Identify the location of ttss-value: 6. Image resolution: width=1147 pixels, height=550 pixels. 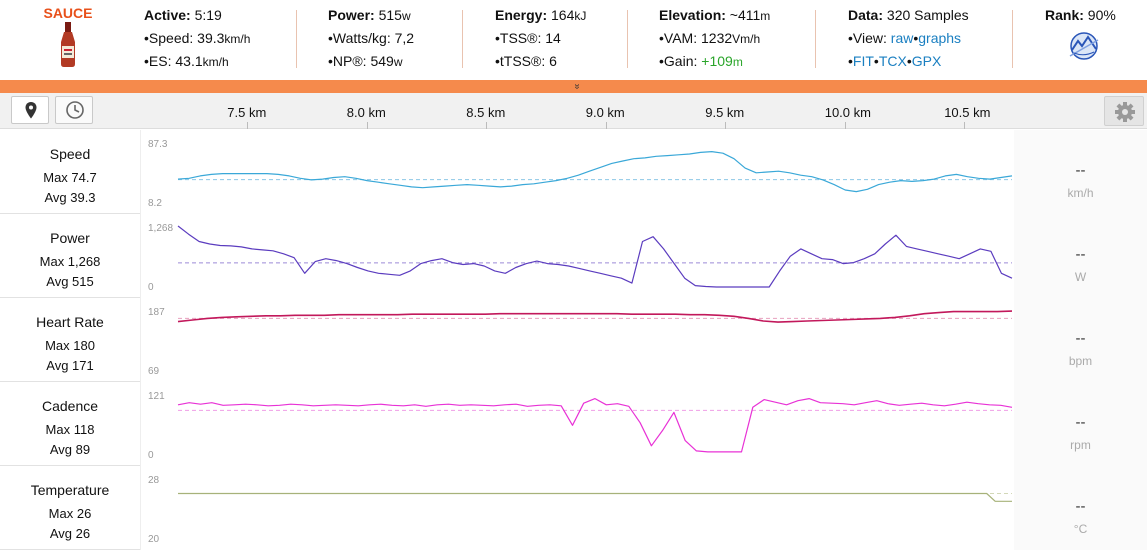
(553, 61).